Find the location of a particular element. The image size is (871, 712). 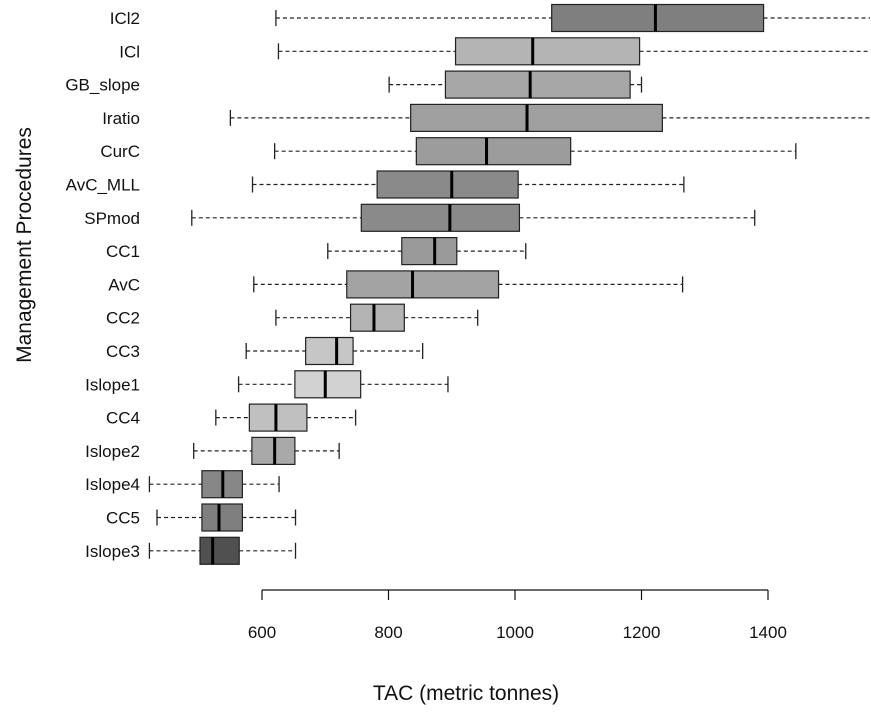

y-tick-label: AvC_MLL is located at coordinates (103, 185).